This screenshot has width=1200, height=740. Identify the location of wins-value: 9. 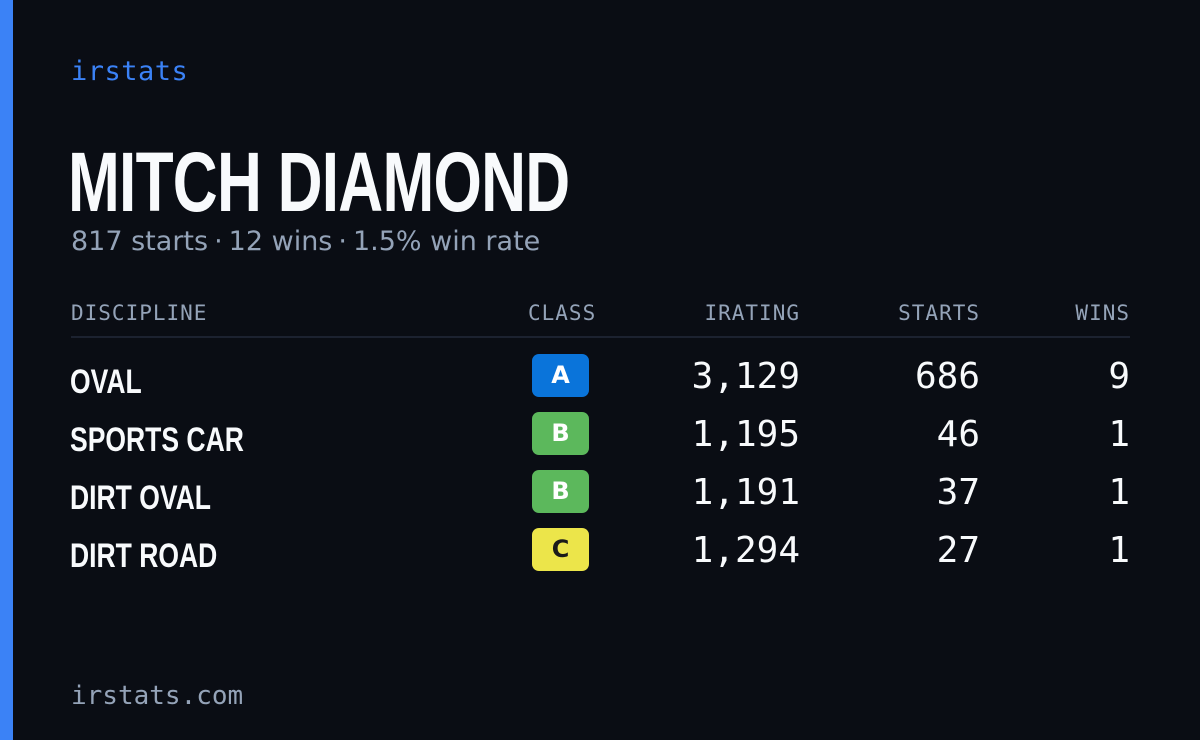
(1119, 376).